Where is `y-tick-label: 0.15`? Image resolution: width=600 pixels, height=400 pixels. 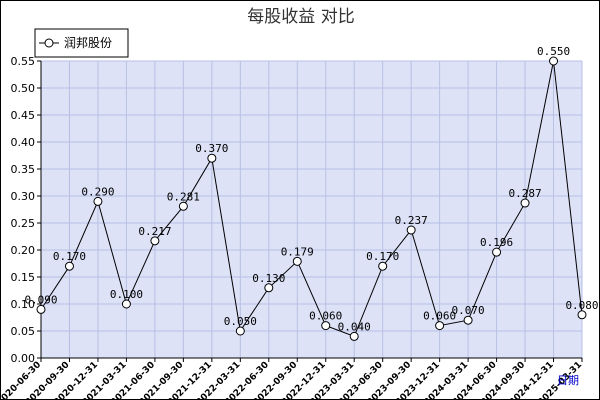
y-tick-label: 0.15 is located at coordinates (23, 277).